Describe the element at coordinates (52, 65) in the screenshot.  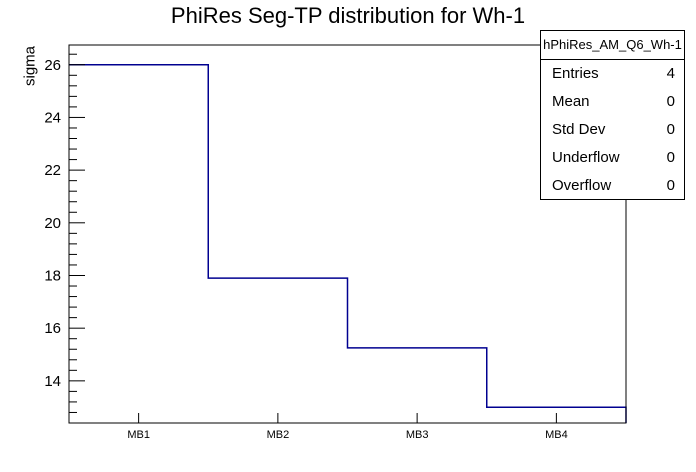
I see `y-tick-label: 26` at that location.